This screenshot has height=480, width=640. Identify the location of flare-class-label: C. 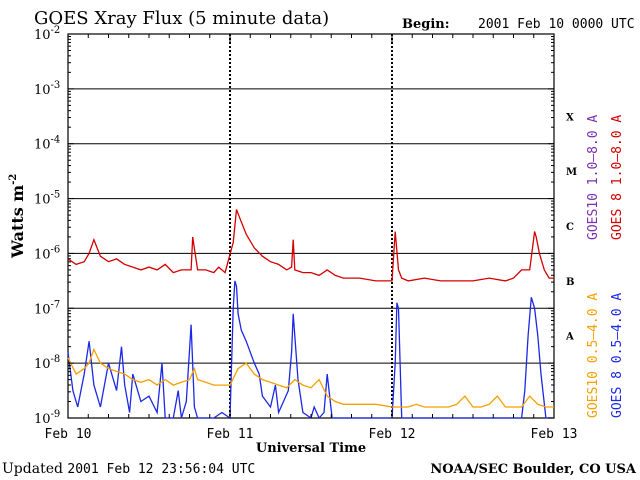
(570, 227).